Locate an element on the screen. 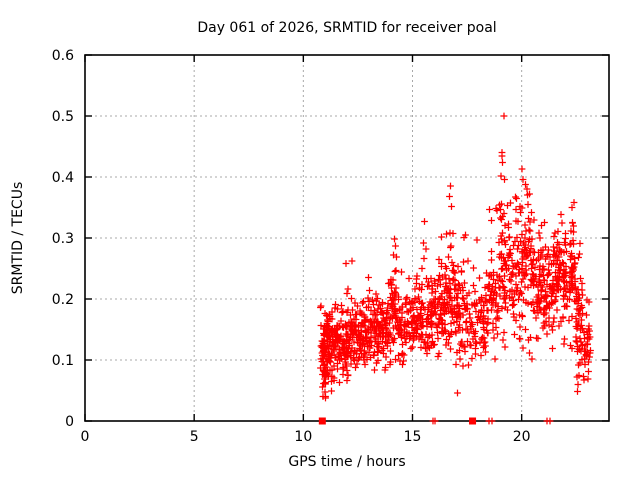 The image size is (640, 480). y-tick-label: 0 is located at coordinates (69, 422).